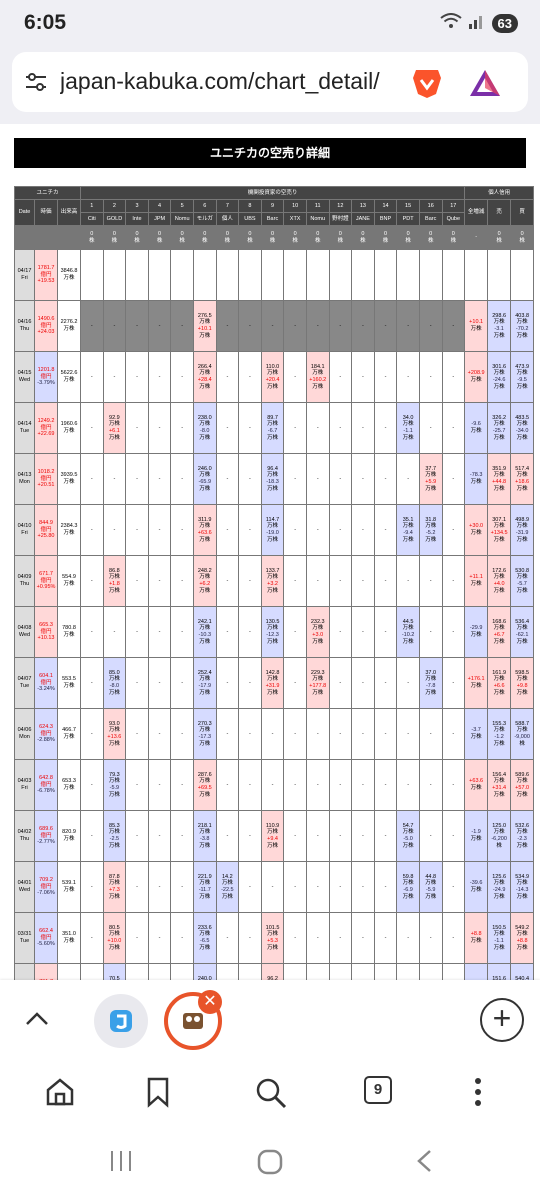 The image size is (540, 1200). I want to click on row-volume: 820.9 万株, so click(69, 836).